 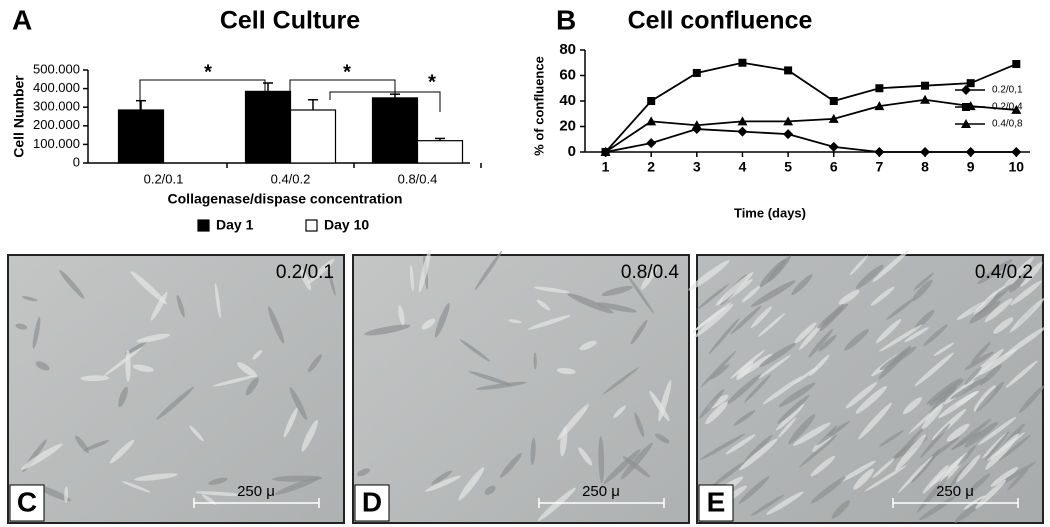 What do you see at coordinates (971, 167) in the screenshot?
I see `x-tick-label: 9` at bounding box center [971, 167].